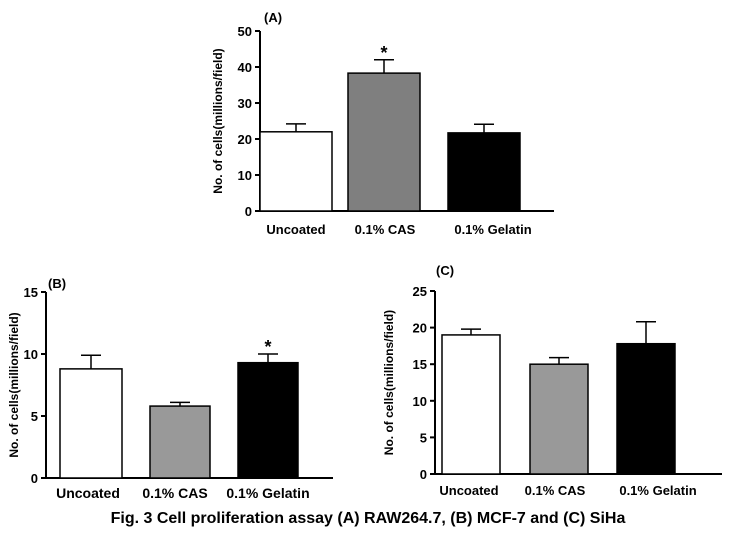 The image size is (736, 548). Describe the element at coordinates (245, 67) in the screenshot. I see `y-tick-label: 40` at that location.